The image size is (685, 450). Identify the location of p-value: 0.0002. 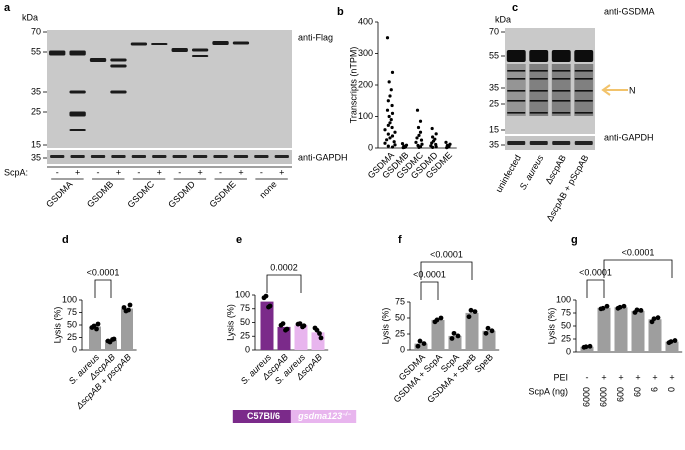
(284, 267).